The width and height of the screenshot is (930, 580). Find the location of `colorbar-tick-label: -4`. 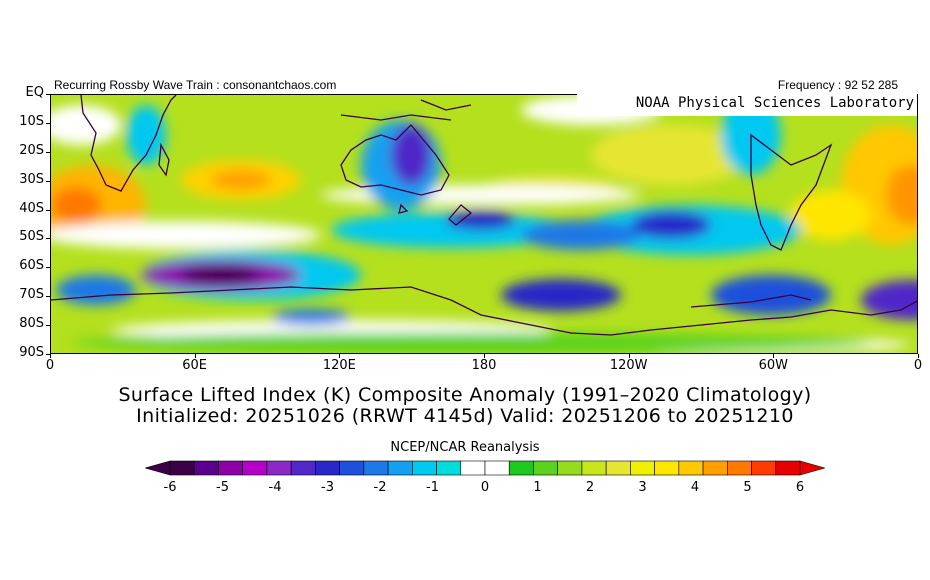

colorbar-tick-label: -4 is located at coordinates (275, 487).